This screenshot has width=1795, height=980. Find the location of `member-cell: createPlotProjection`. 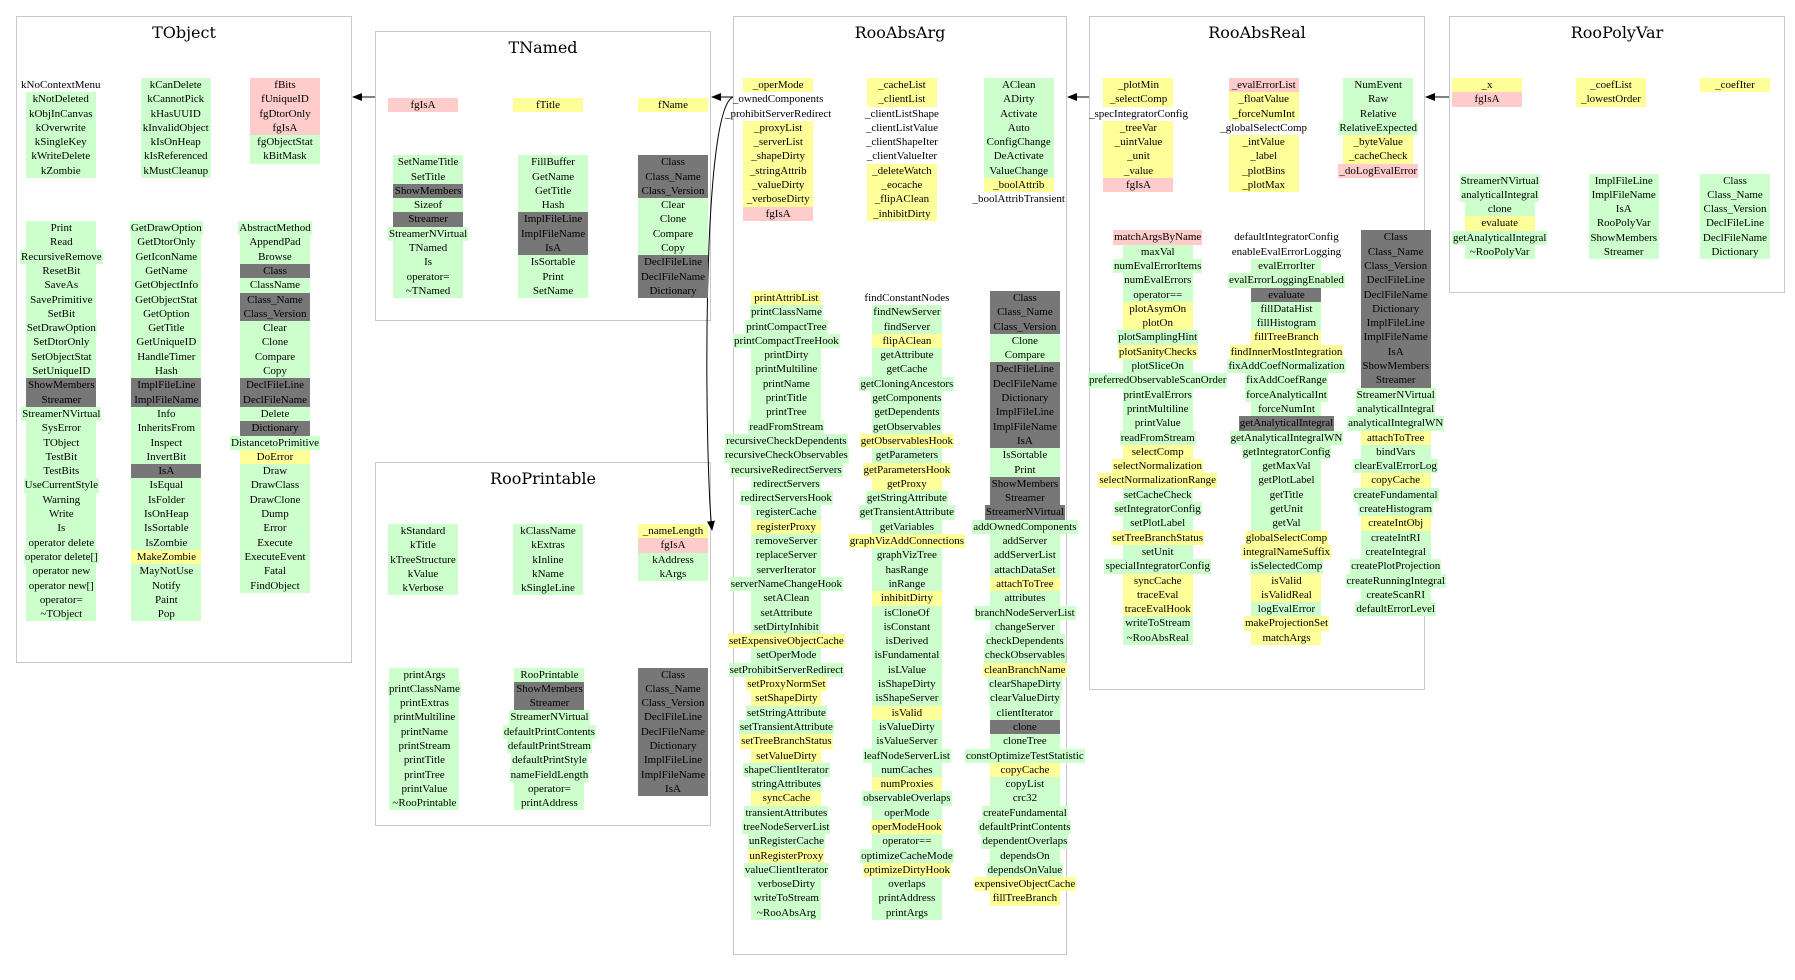

member-cell: createPlotProjection is located at coordinates (1396, 566).